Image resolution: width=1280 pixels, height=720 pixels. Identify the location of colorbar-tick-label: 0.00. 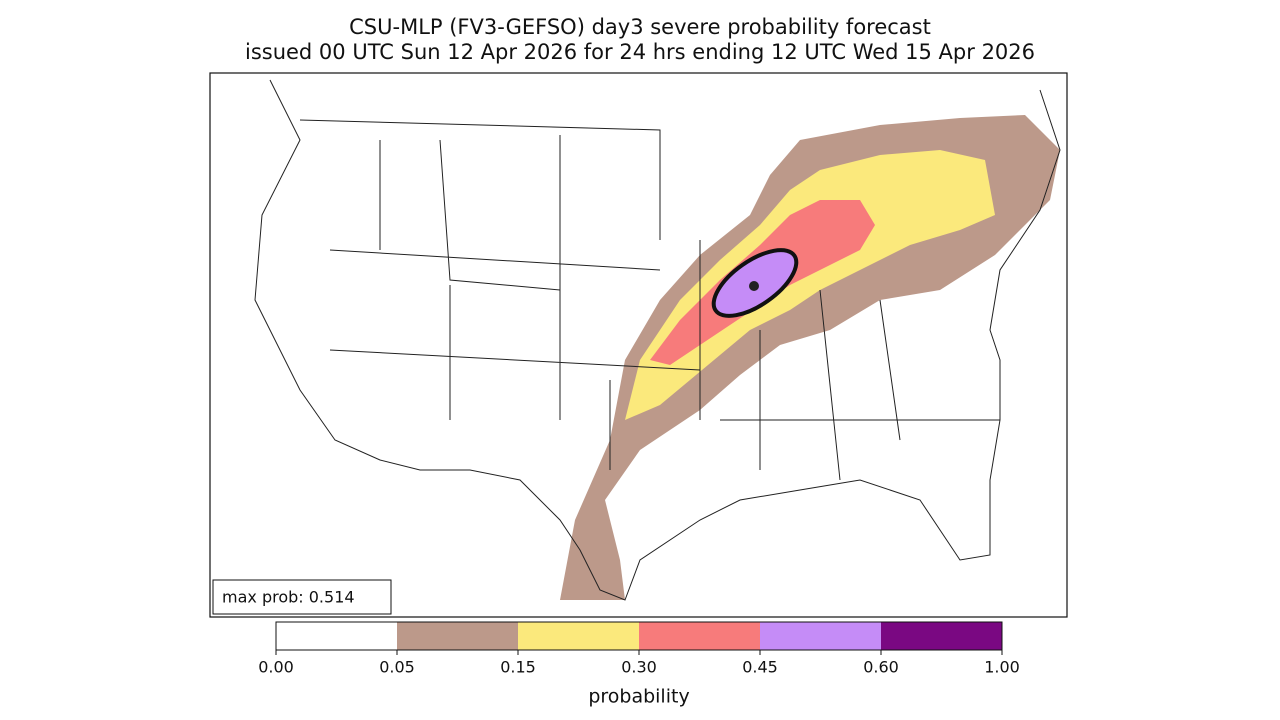
(276, 667).